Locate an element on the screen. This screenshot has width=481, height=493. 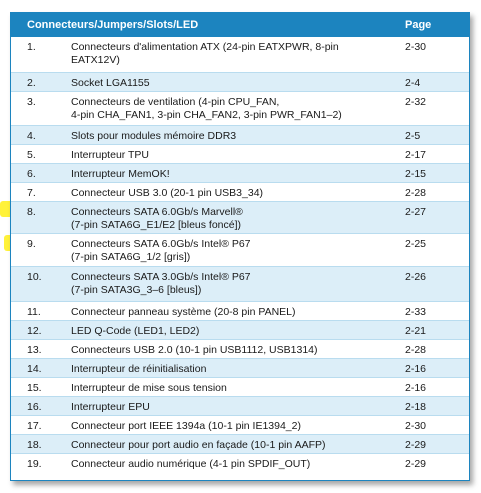
row-number: 18. is located at coordinates (34, 445).